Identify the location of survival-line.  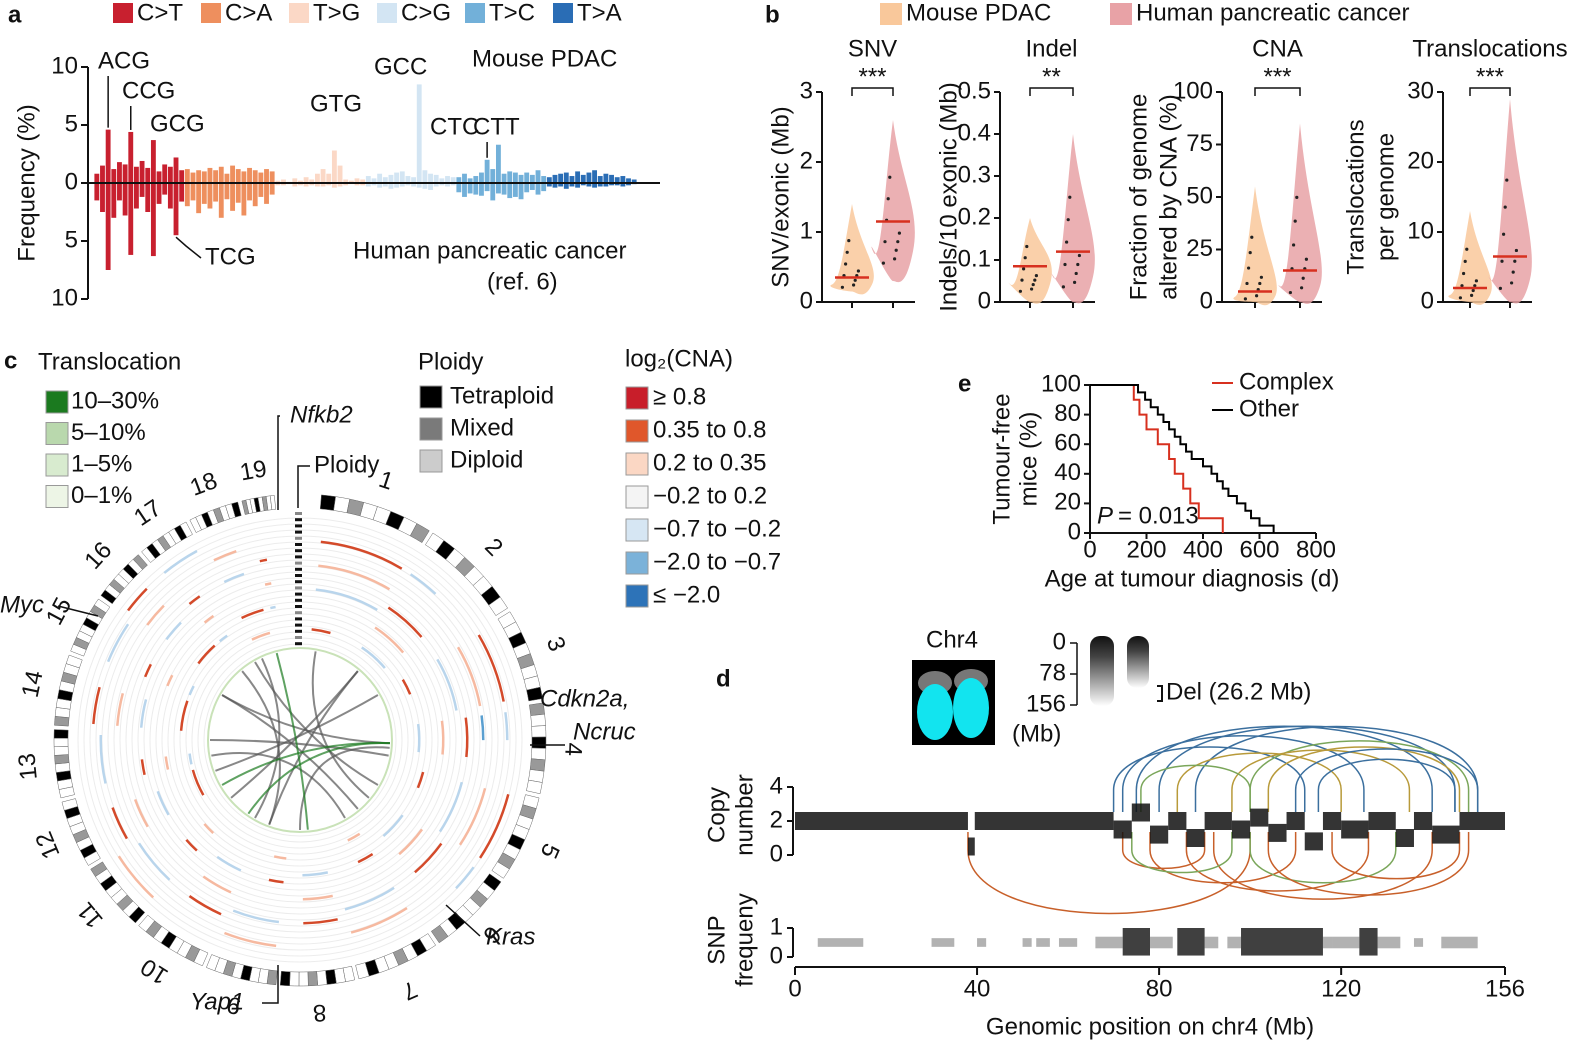
(1157, 458).